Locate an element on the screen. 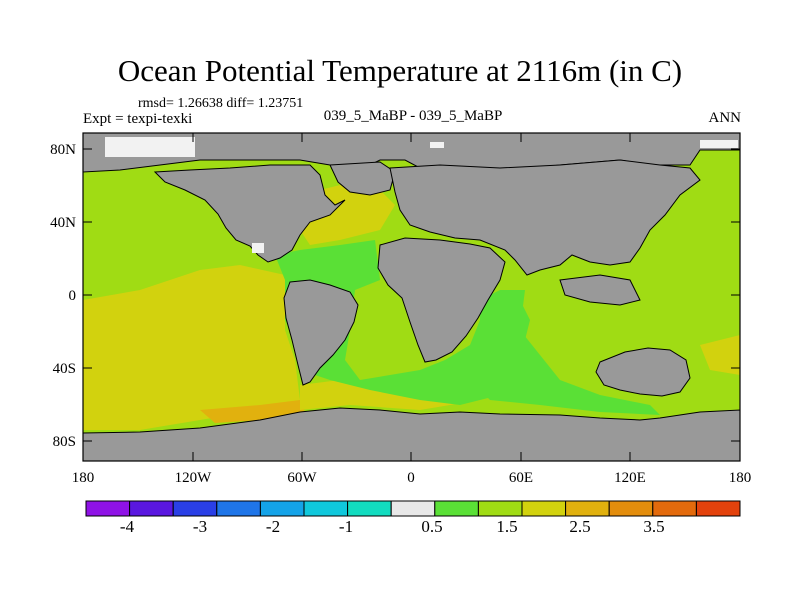  colorbar-label-1-5: 1.5 is located at coordinates (506, 526).